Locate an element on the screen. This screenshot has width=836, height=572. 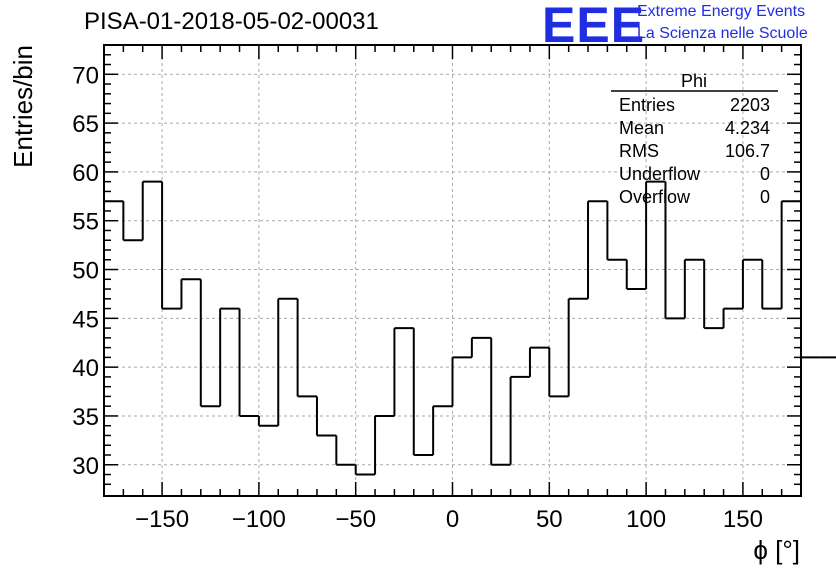
y-tick-label: 55 is located at coordinates (85, 222).